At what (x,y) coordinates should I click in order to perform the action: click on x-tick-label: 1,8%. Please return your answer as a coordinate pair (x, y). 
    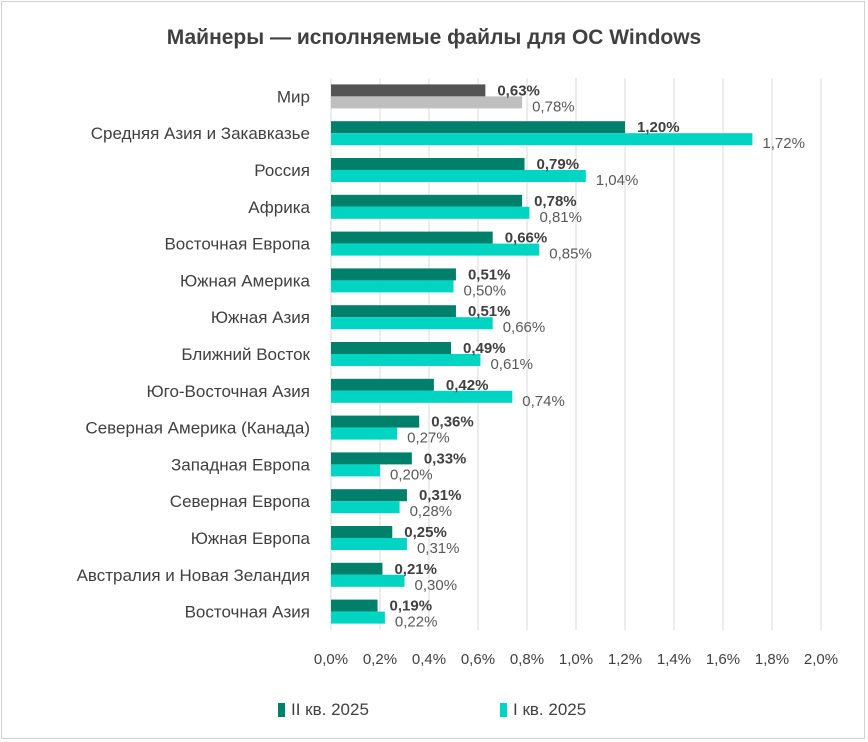
    Looking at the image, I should click on (772, 659).